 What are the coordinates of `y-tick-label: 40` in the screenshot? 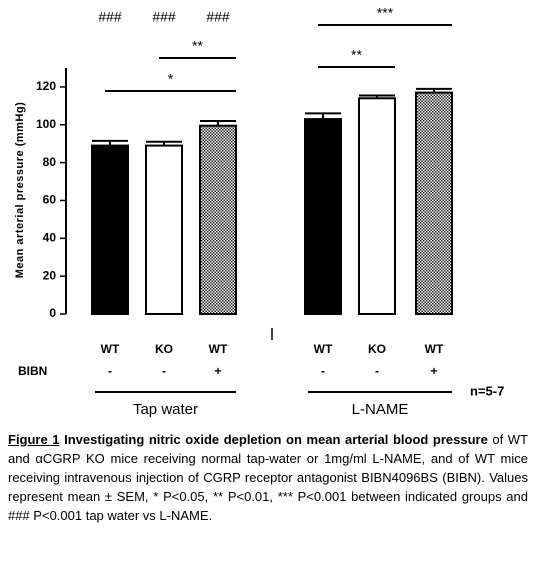 It's located at (50, 237).